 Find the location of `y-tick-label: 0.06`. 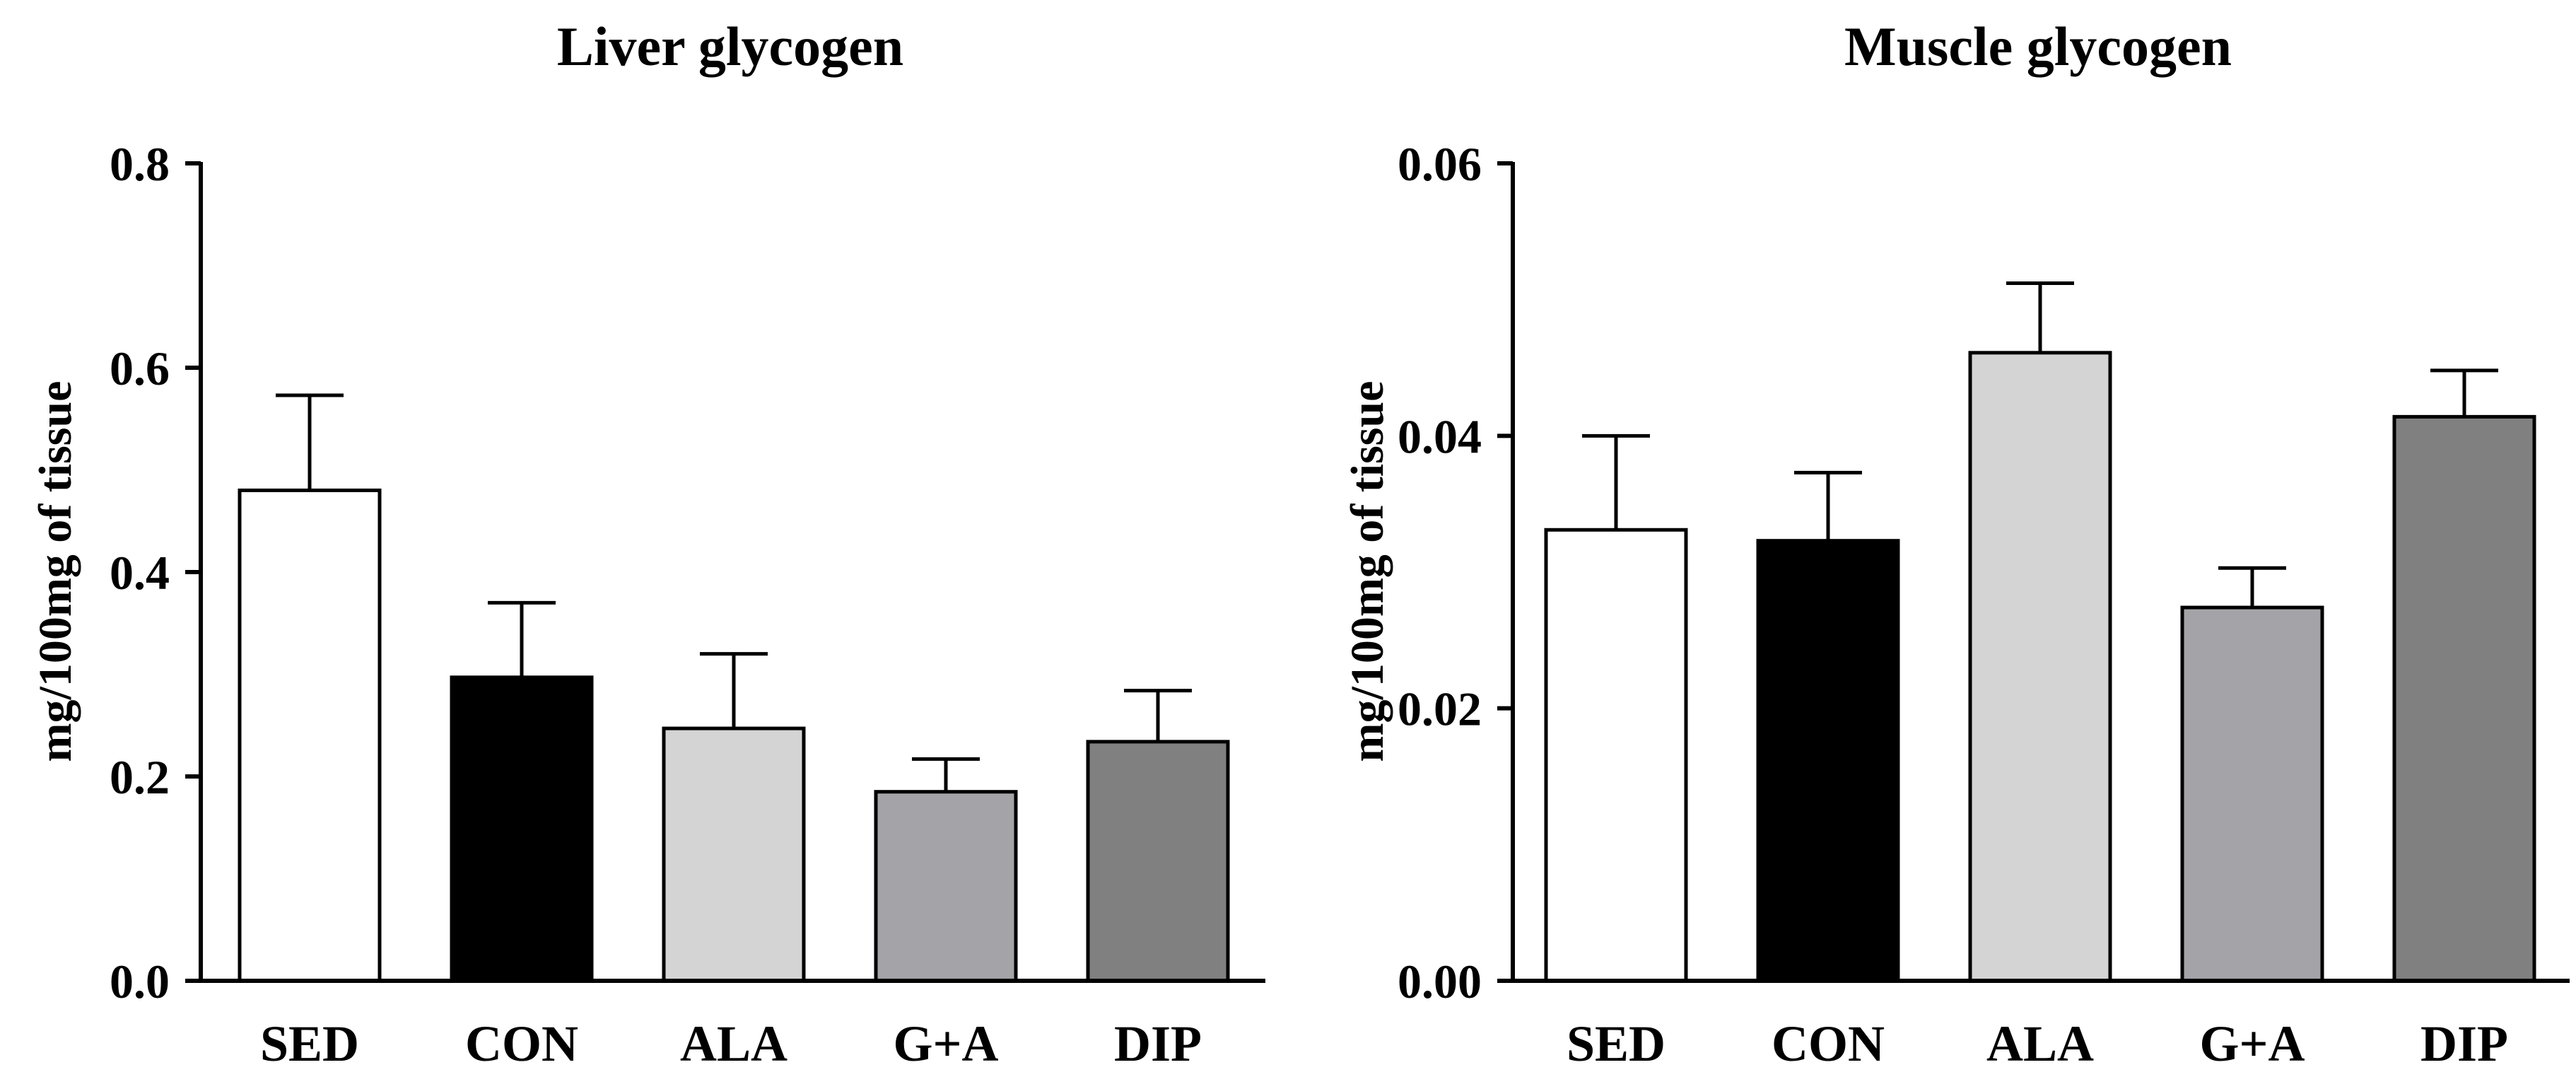

y-tick-label: 0.06 is located at coordinates (1440, 164).